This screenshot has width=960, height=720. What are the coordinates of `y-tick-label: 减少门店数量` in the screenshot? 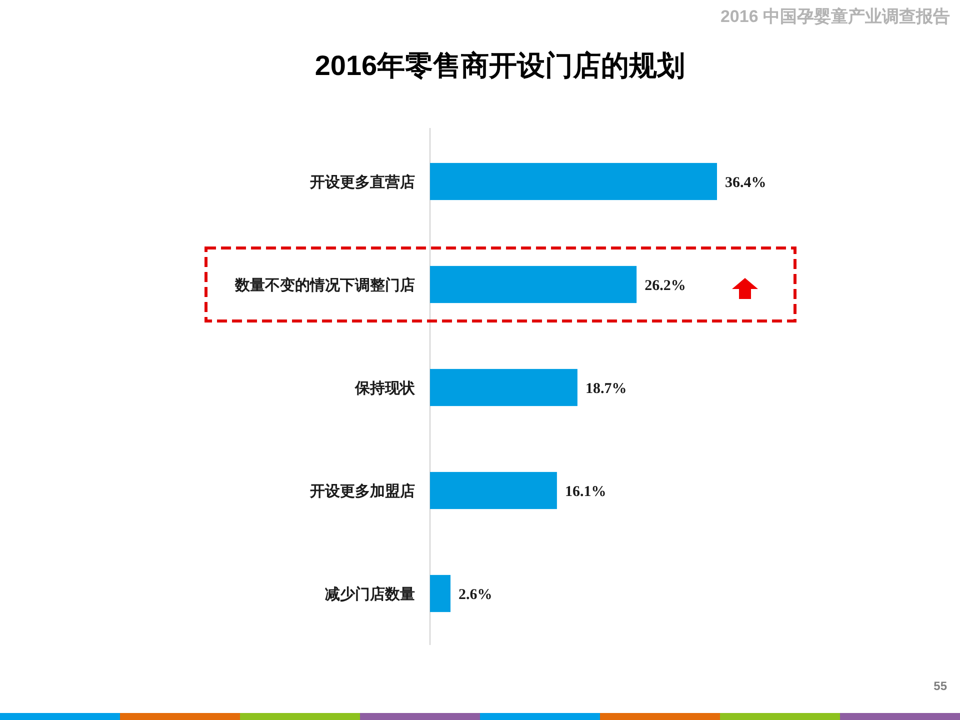 It's located at (370, 593).